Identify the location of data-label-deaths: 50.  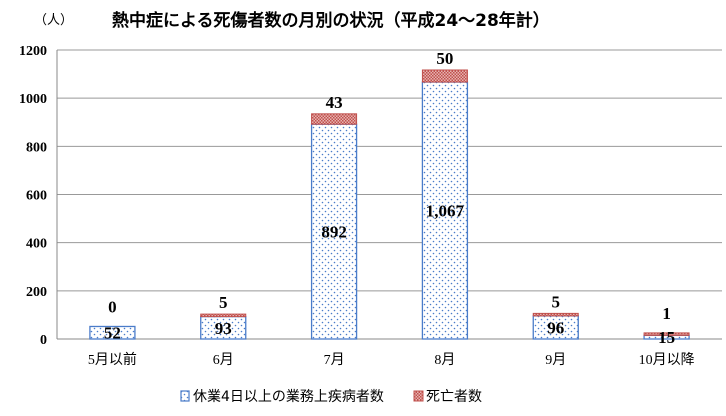
(444, 58).